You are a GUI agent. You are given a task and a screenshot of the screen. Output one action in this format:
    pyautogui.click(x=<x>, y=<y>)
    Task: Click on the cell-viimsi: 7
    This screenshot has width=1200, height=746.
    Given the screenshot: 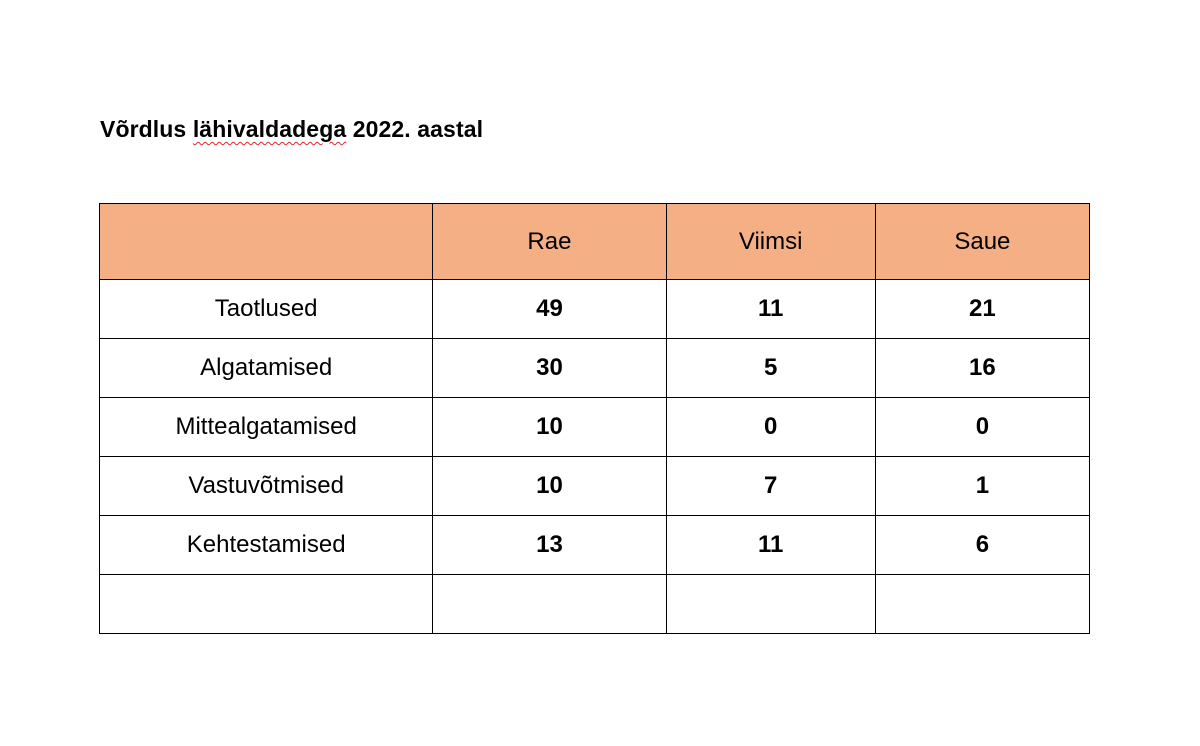 What is the action you would take?
    pyautogui.click(x=770, y=486)
    